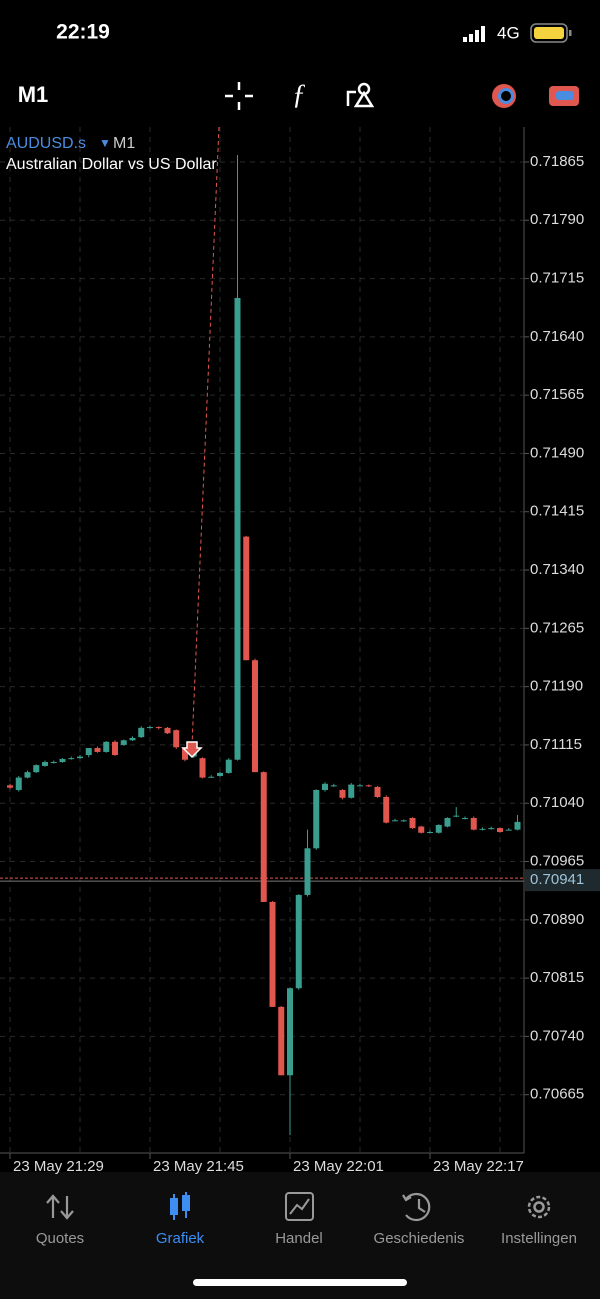 The width and height of the screenshot is (600, 1299). Describe the element at coordinates (192, 750) in the screenshot. I see `sell-marker` at that location.